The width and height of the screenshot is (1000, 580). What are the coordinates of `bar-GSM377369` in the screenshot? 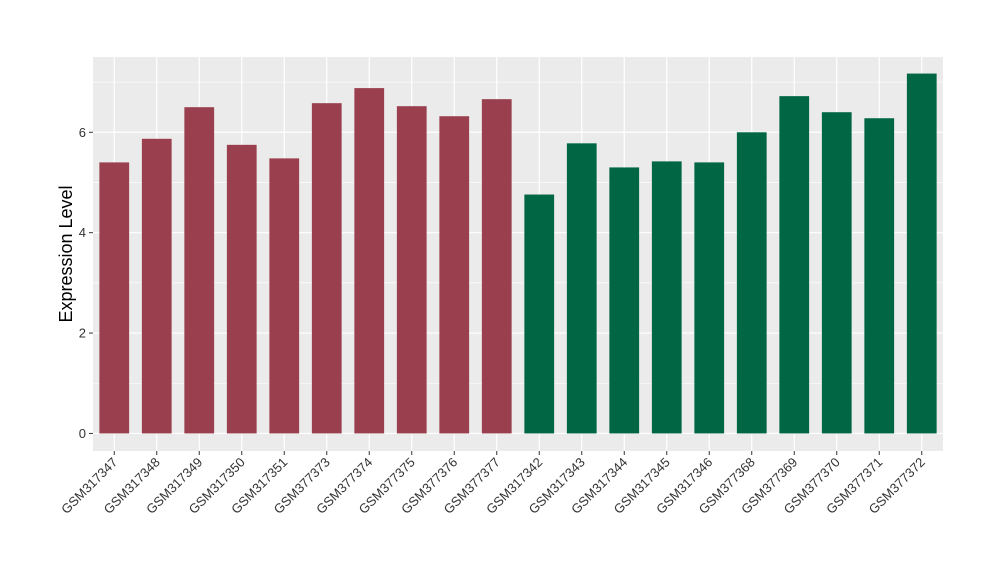 It's located at (794, 265).